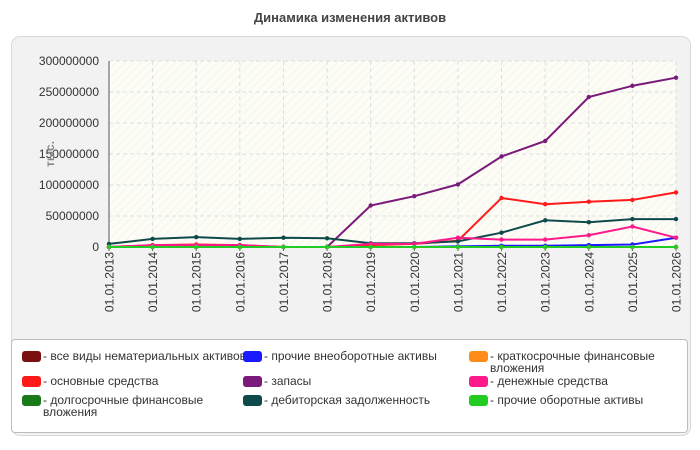 The height and width of the screenshot is (450, 700). Describe the element at coordinates (371, 282) in the screenshot. I see `x-tick-label: 01.01.2019` at that location.